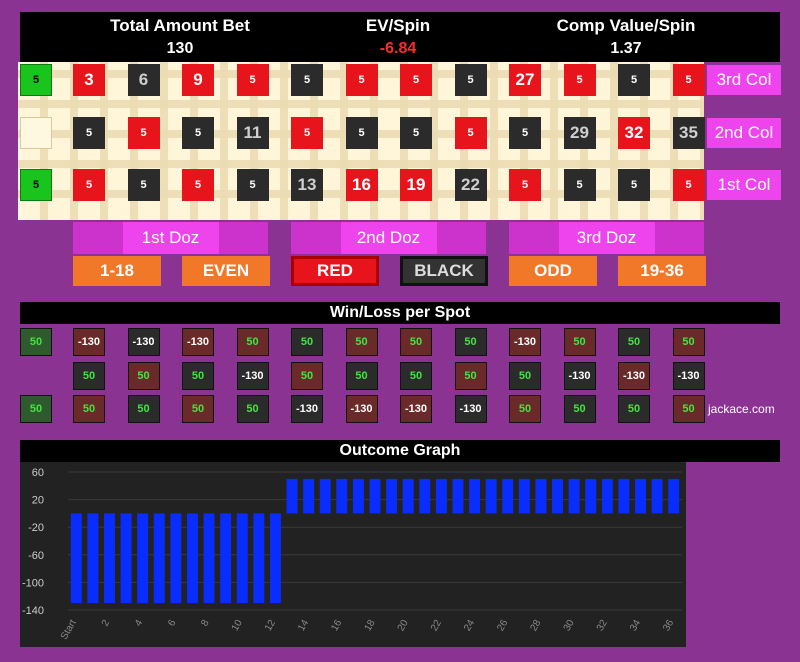 The image size is (800, 662). Describe the element at coordinates (626, 35) in the screenshot. I see `comp-stat: Comp Value/Spin 1.37` at that location.